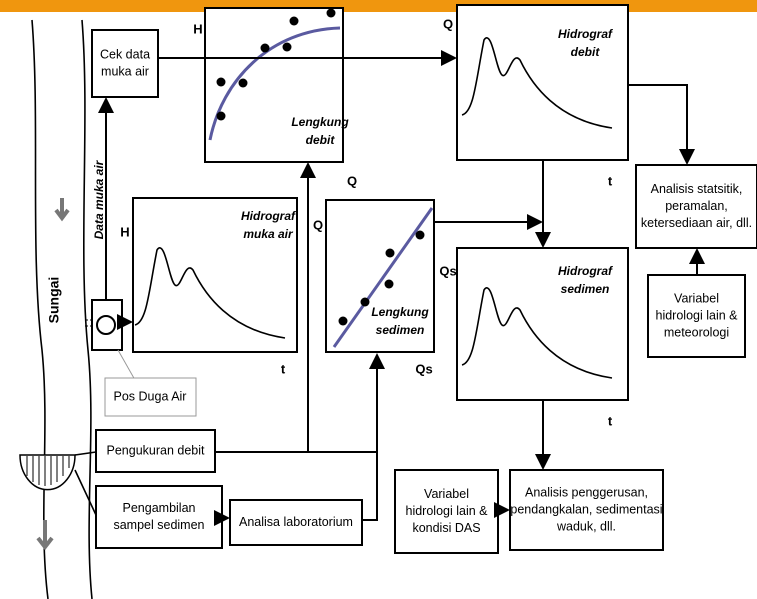 The image size is (757, 599). What do you see at coordinates (383, 277) in the screenshot?
I see `sediment-curve` at bounding box center [383, 277].